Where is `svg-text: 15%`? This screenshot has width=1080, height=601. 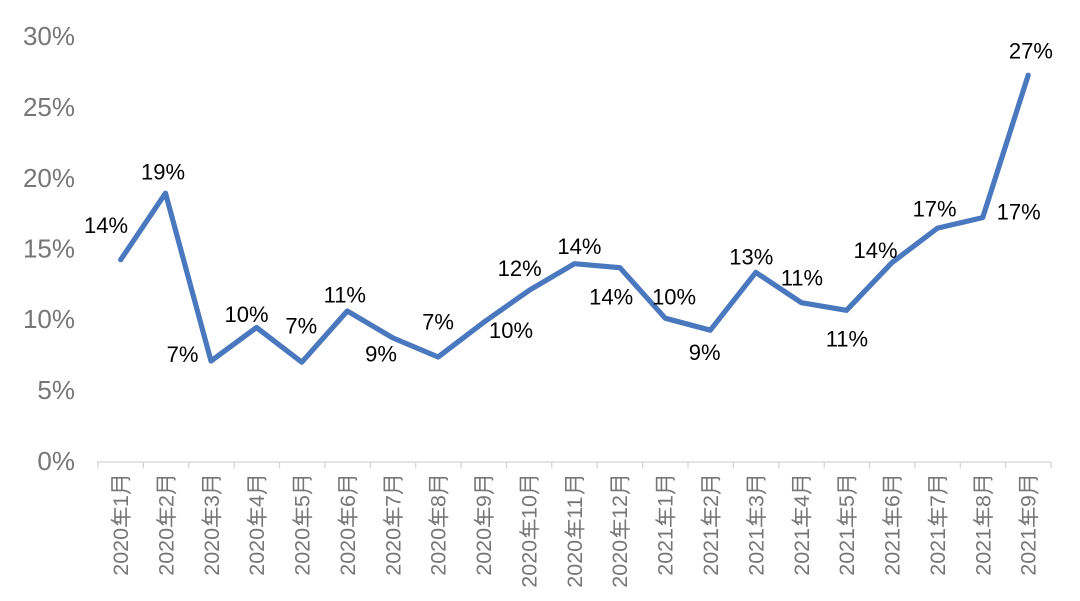 svg-text: 15% is located at coordinates (49, 248).